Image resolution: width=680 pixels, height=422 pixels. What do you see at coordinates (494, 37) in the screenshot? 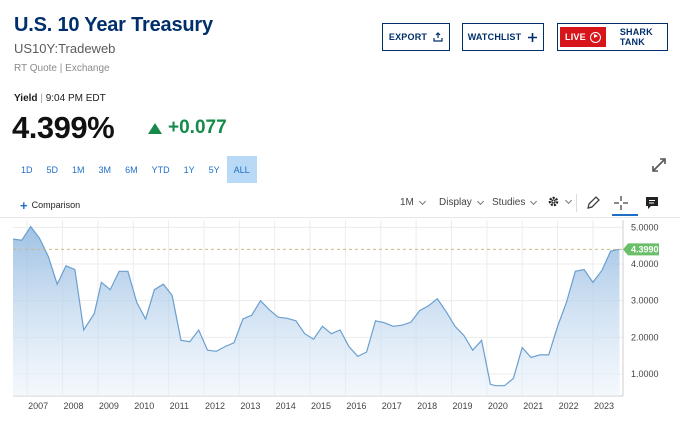
I see `watchlist-label: WATCHLIST` at bounding box center [494, 37].